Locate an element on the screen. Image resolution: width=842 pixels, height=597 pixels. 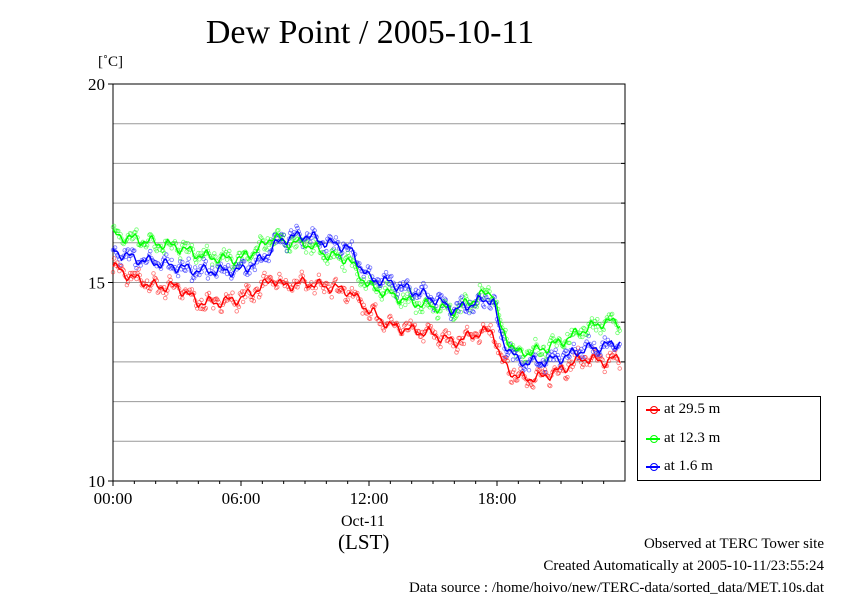
legend-label: at 1.6 m is located at coordinates (688, 466).